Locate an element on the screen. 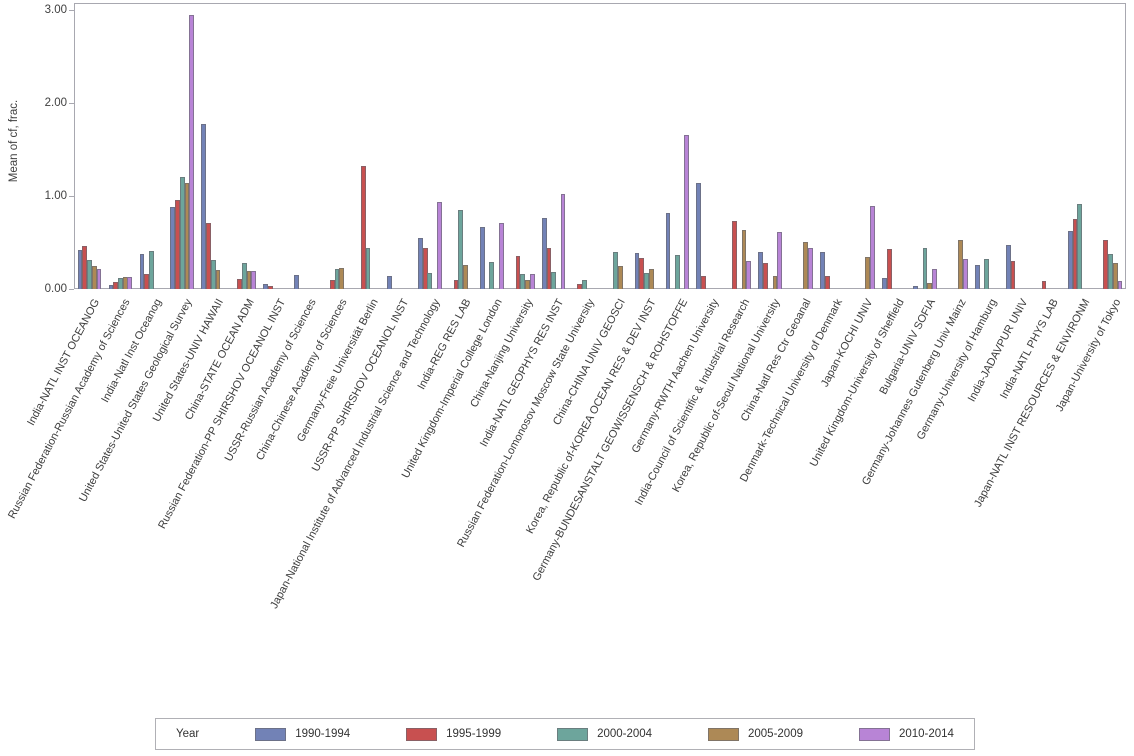 Image resolution: width=1134 pixels, height=756 pixels. bar-2005-2009-Bulgaria-UNIV SOFIA is located at coordinates (930, 286).